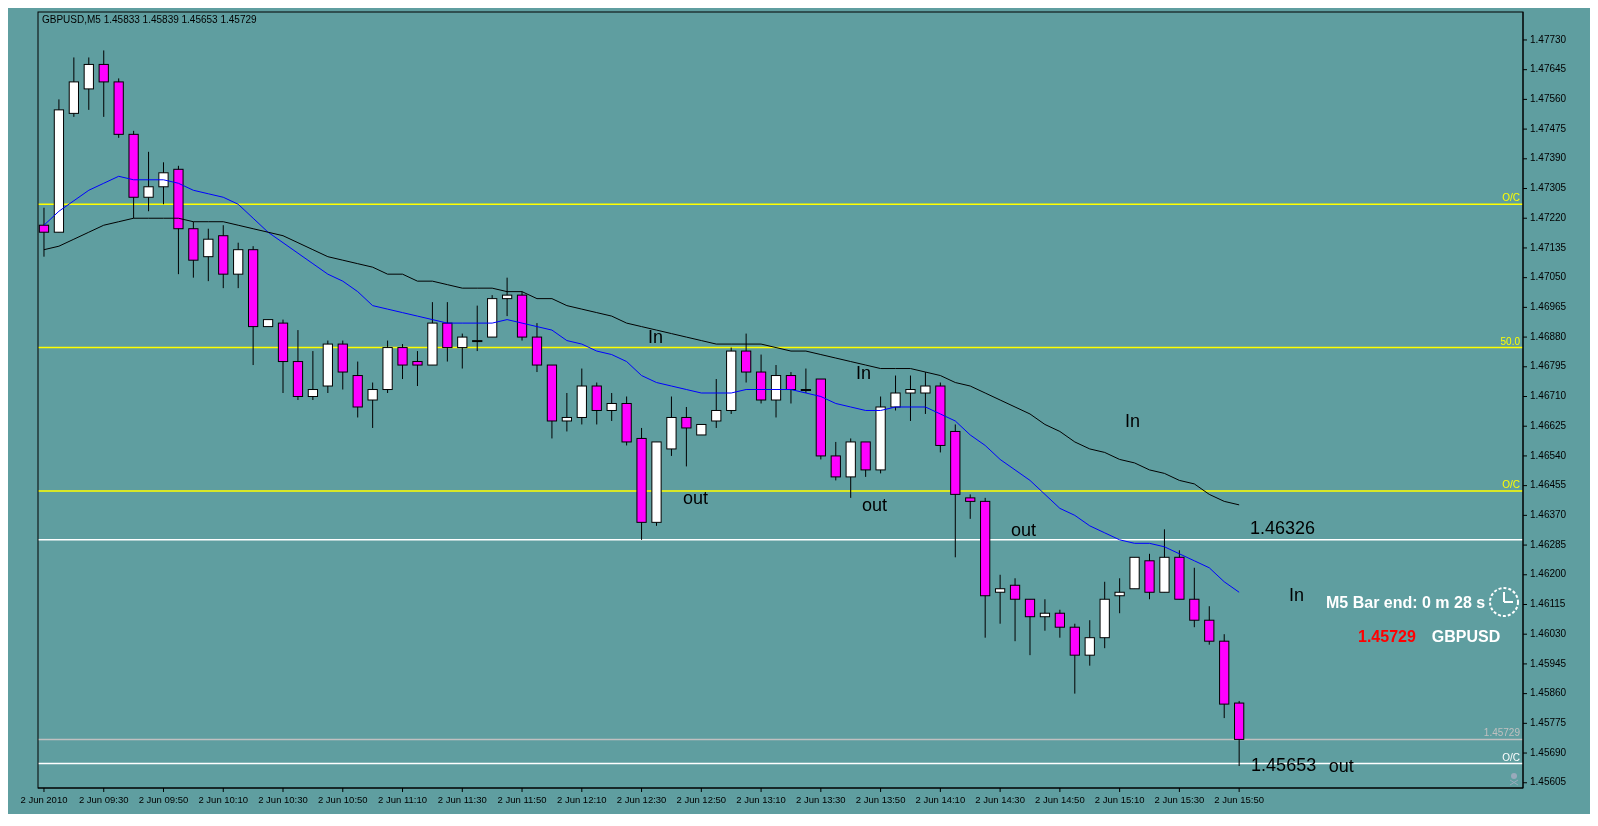 Image resolution: width=1598 pixels, height=826 pixels. I want to click on x-tick-label: 2 Jun 12:10, so click(581, 799).